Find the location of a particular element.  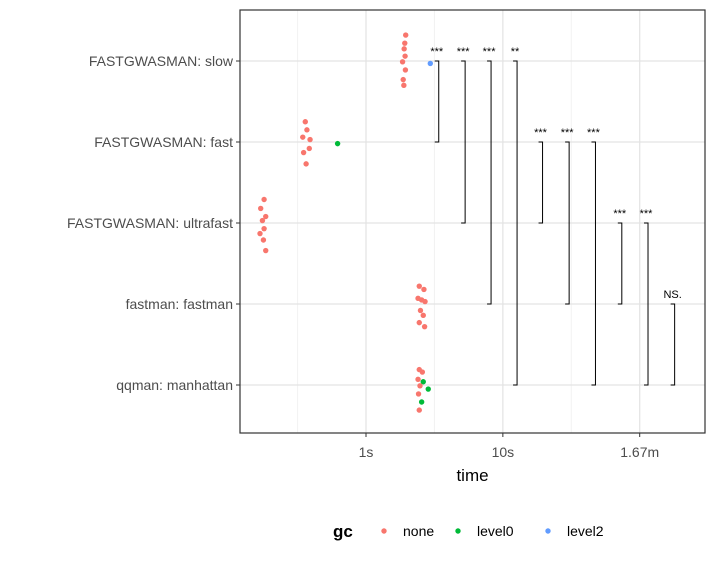

x-axis-tick-labels: 1s 10s 1.67m is located at coordinates (509, 446).